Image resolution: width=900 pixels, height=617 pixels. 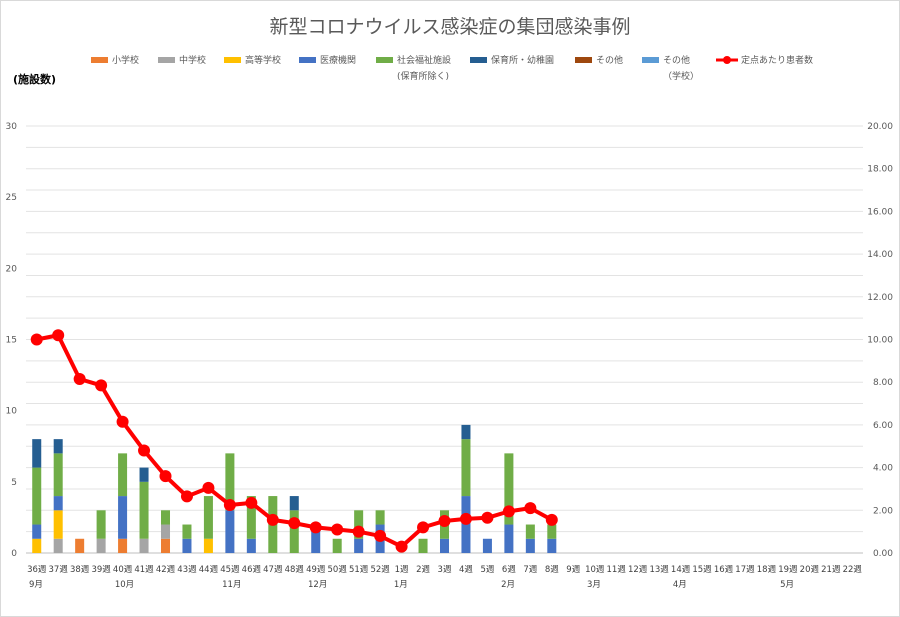 I want to click on left-tick-label: 25, so click(x=11, y=198).